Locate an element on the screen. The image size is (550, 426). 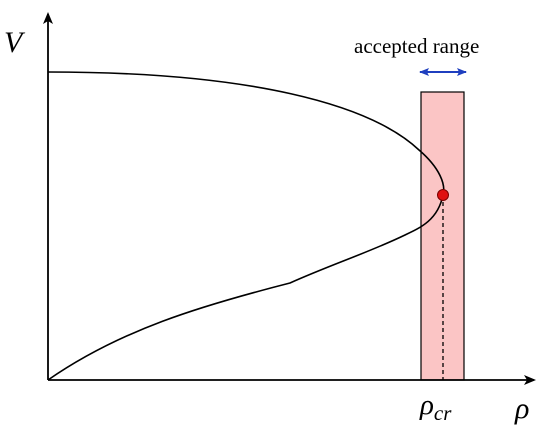
critical-density-label: ρcr is located at coordinates (435, 407).